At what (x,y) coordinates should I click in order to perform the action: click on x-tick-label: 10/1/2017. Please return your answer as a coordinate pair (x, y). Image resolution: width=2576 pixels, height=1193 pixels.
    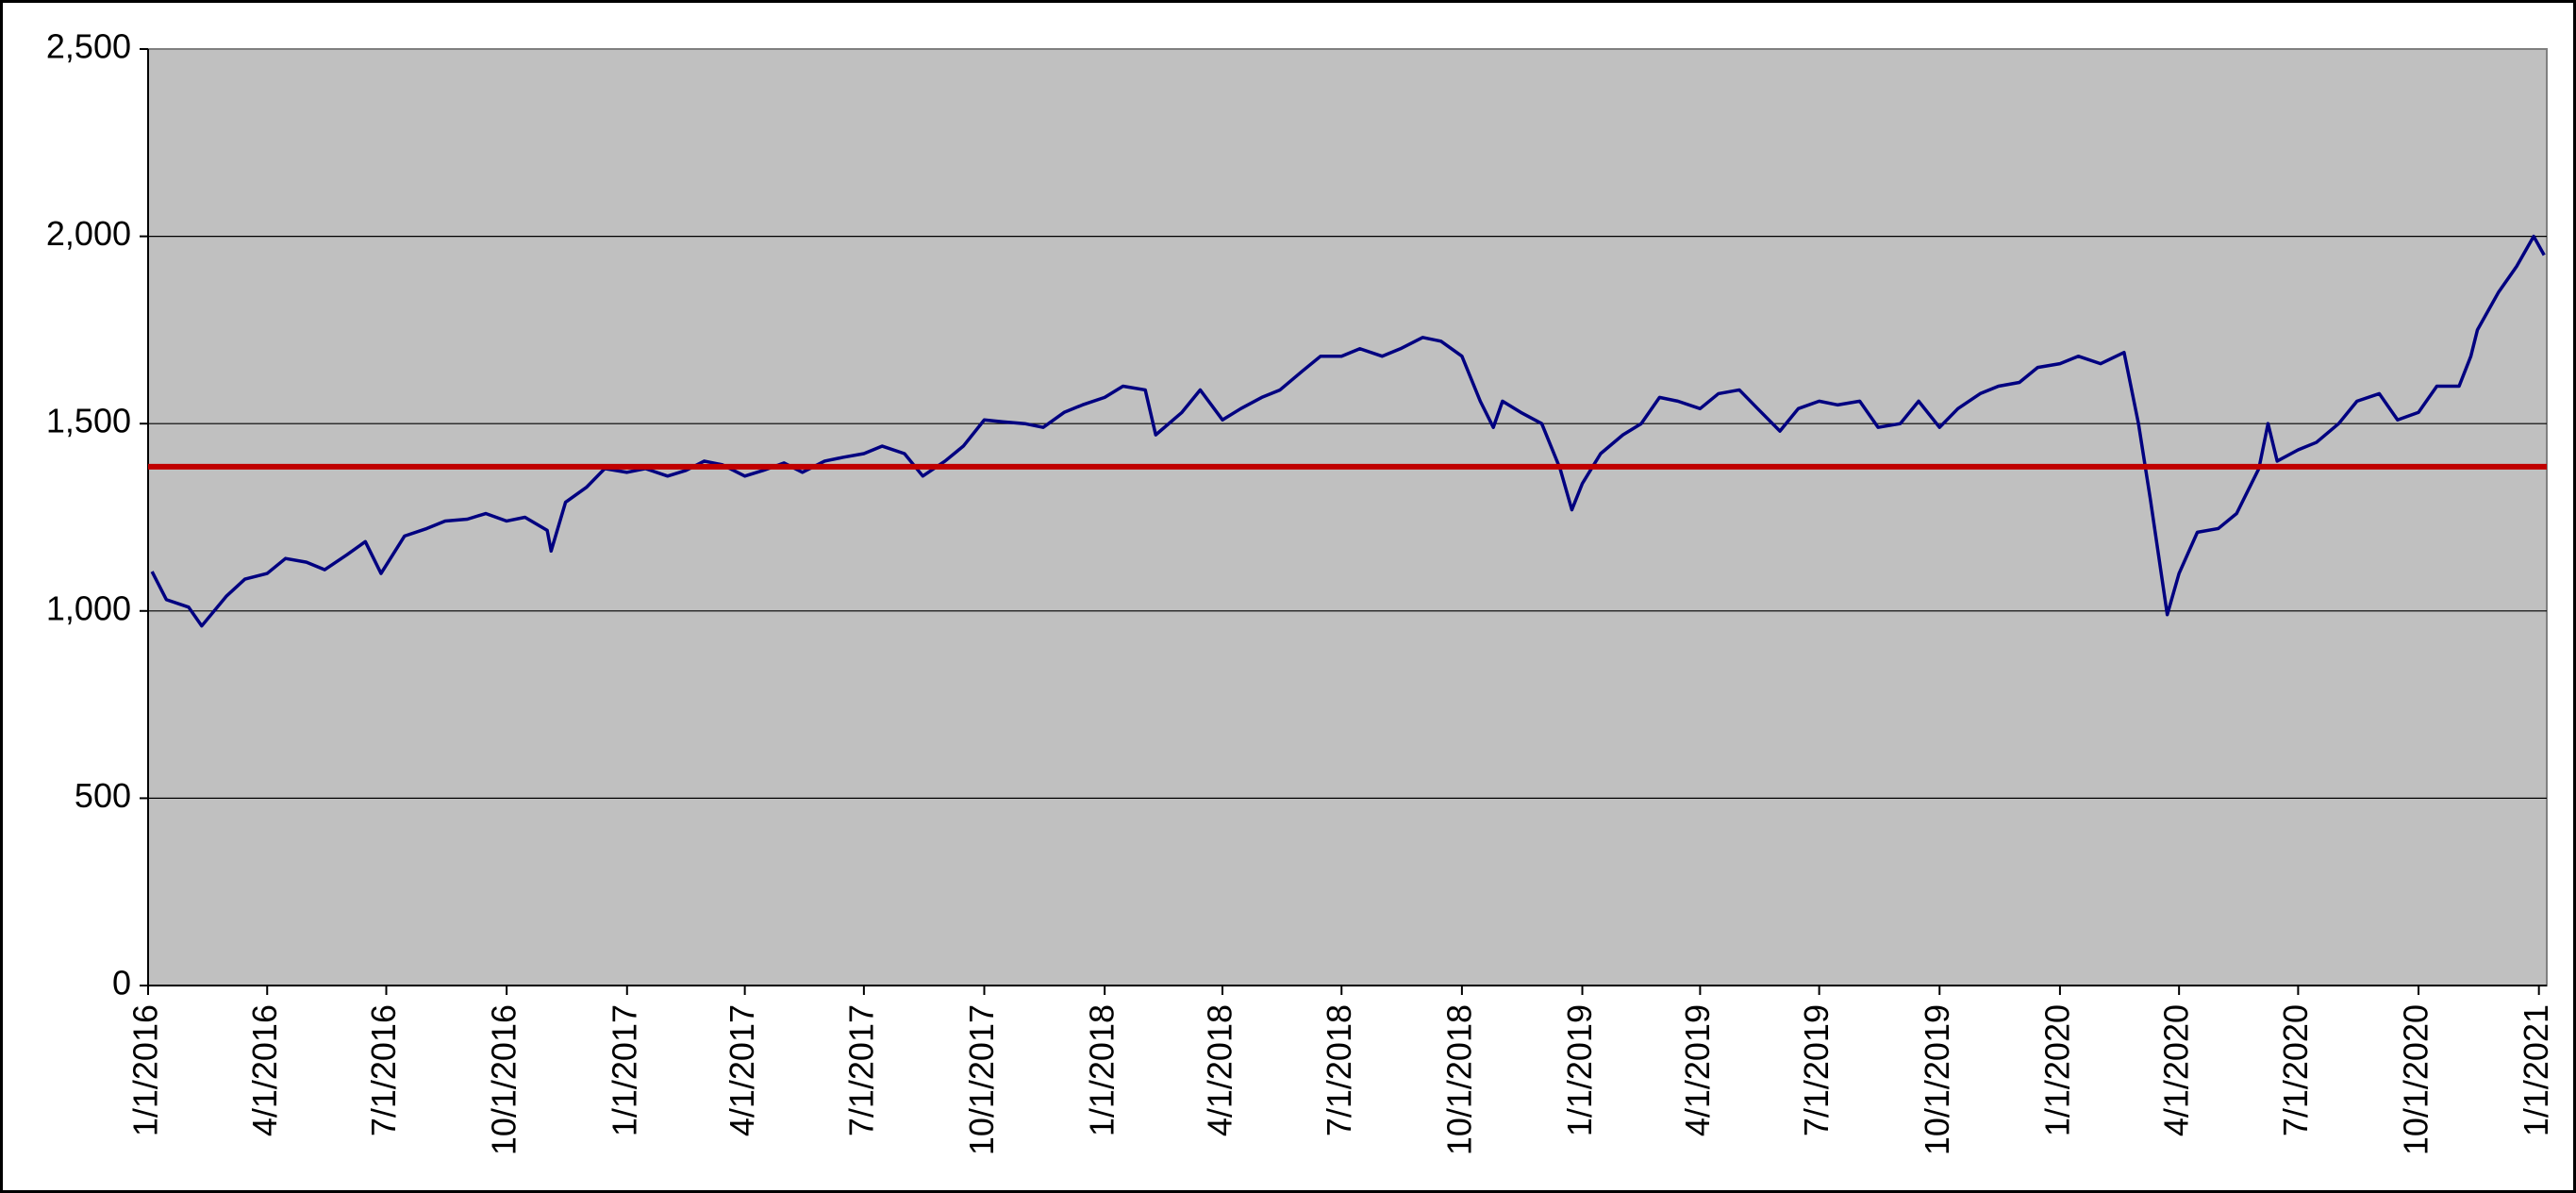
    Looking at the image, I should click on (982, 1079).